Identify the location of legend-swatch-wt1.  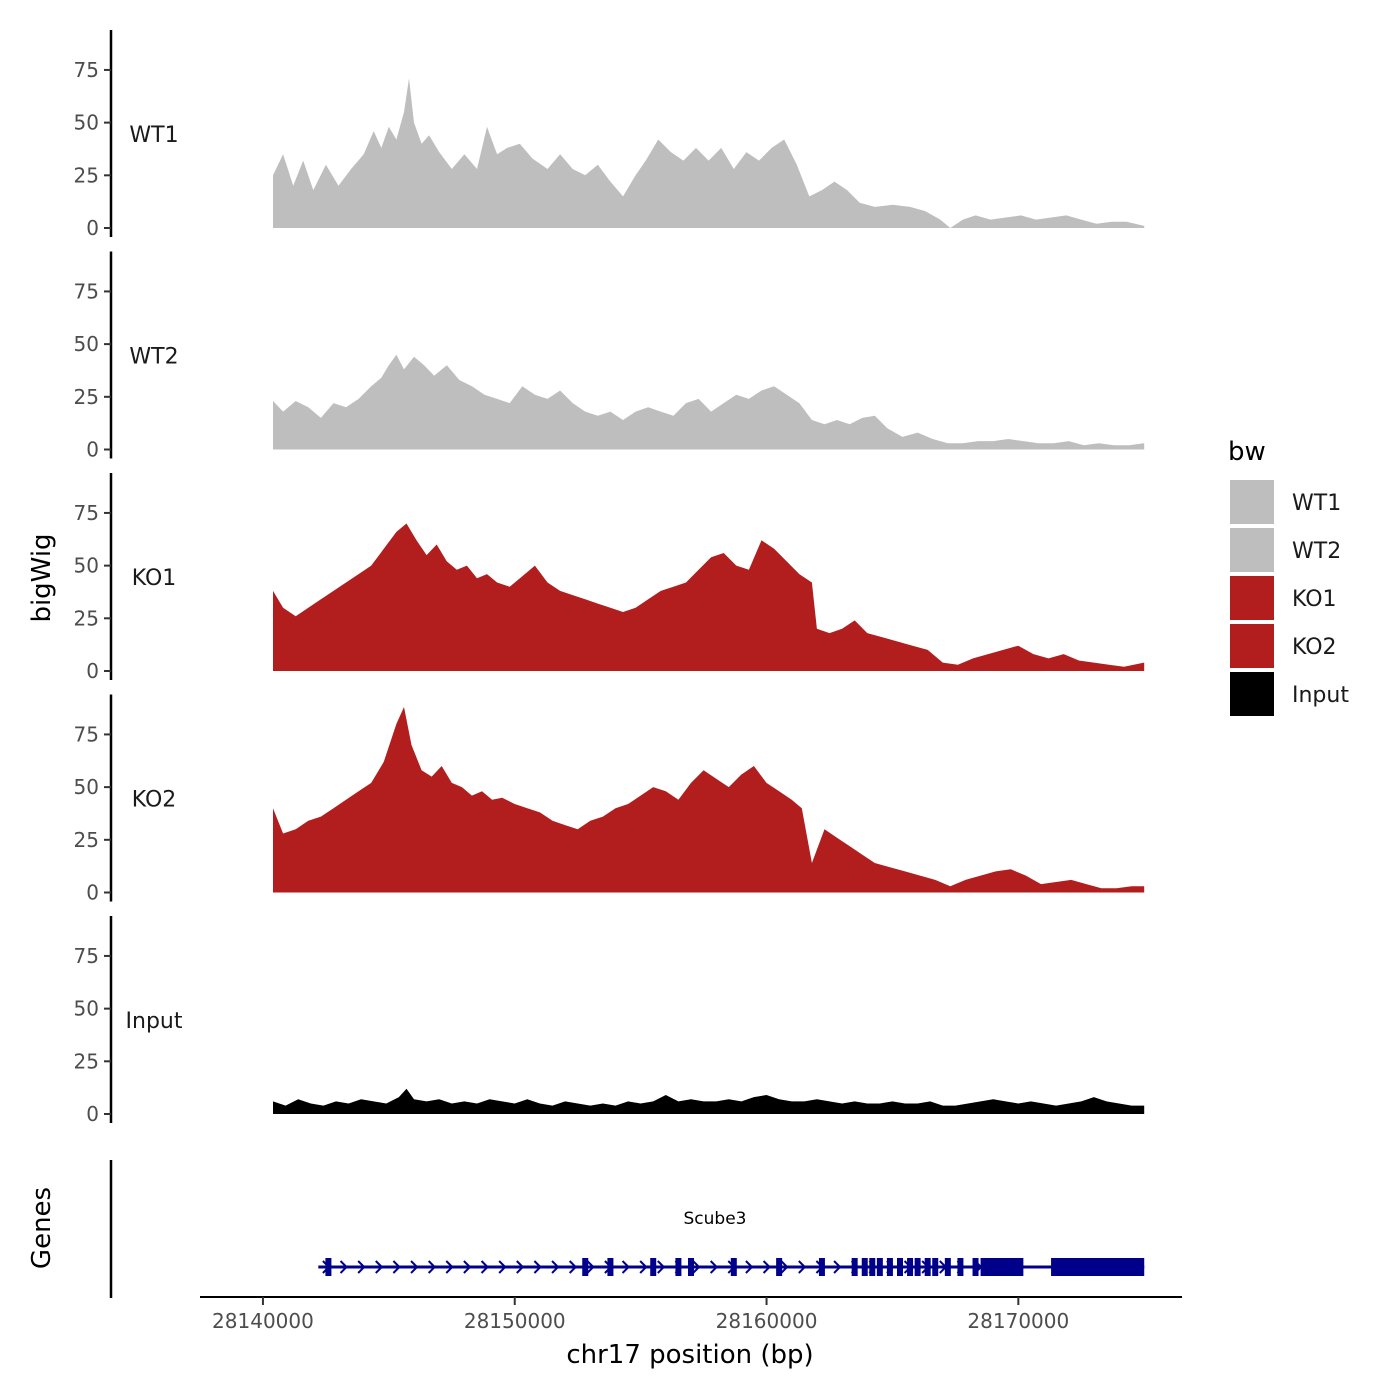
(1252, 502).